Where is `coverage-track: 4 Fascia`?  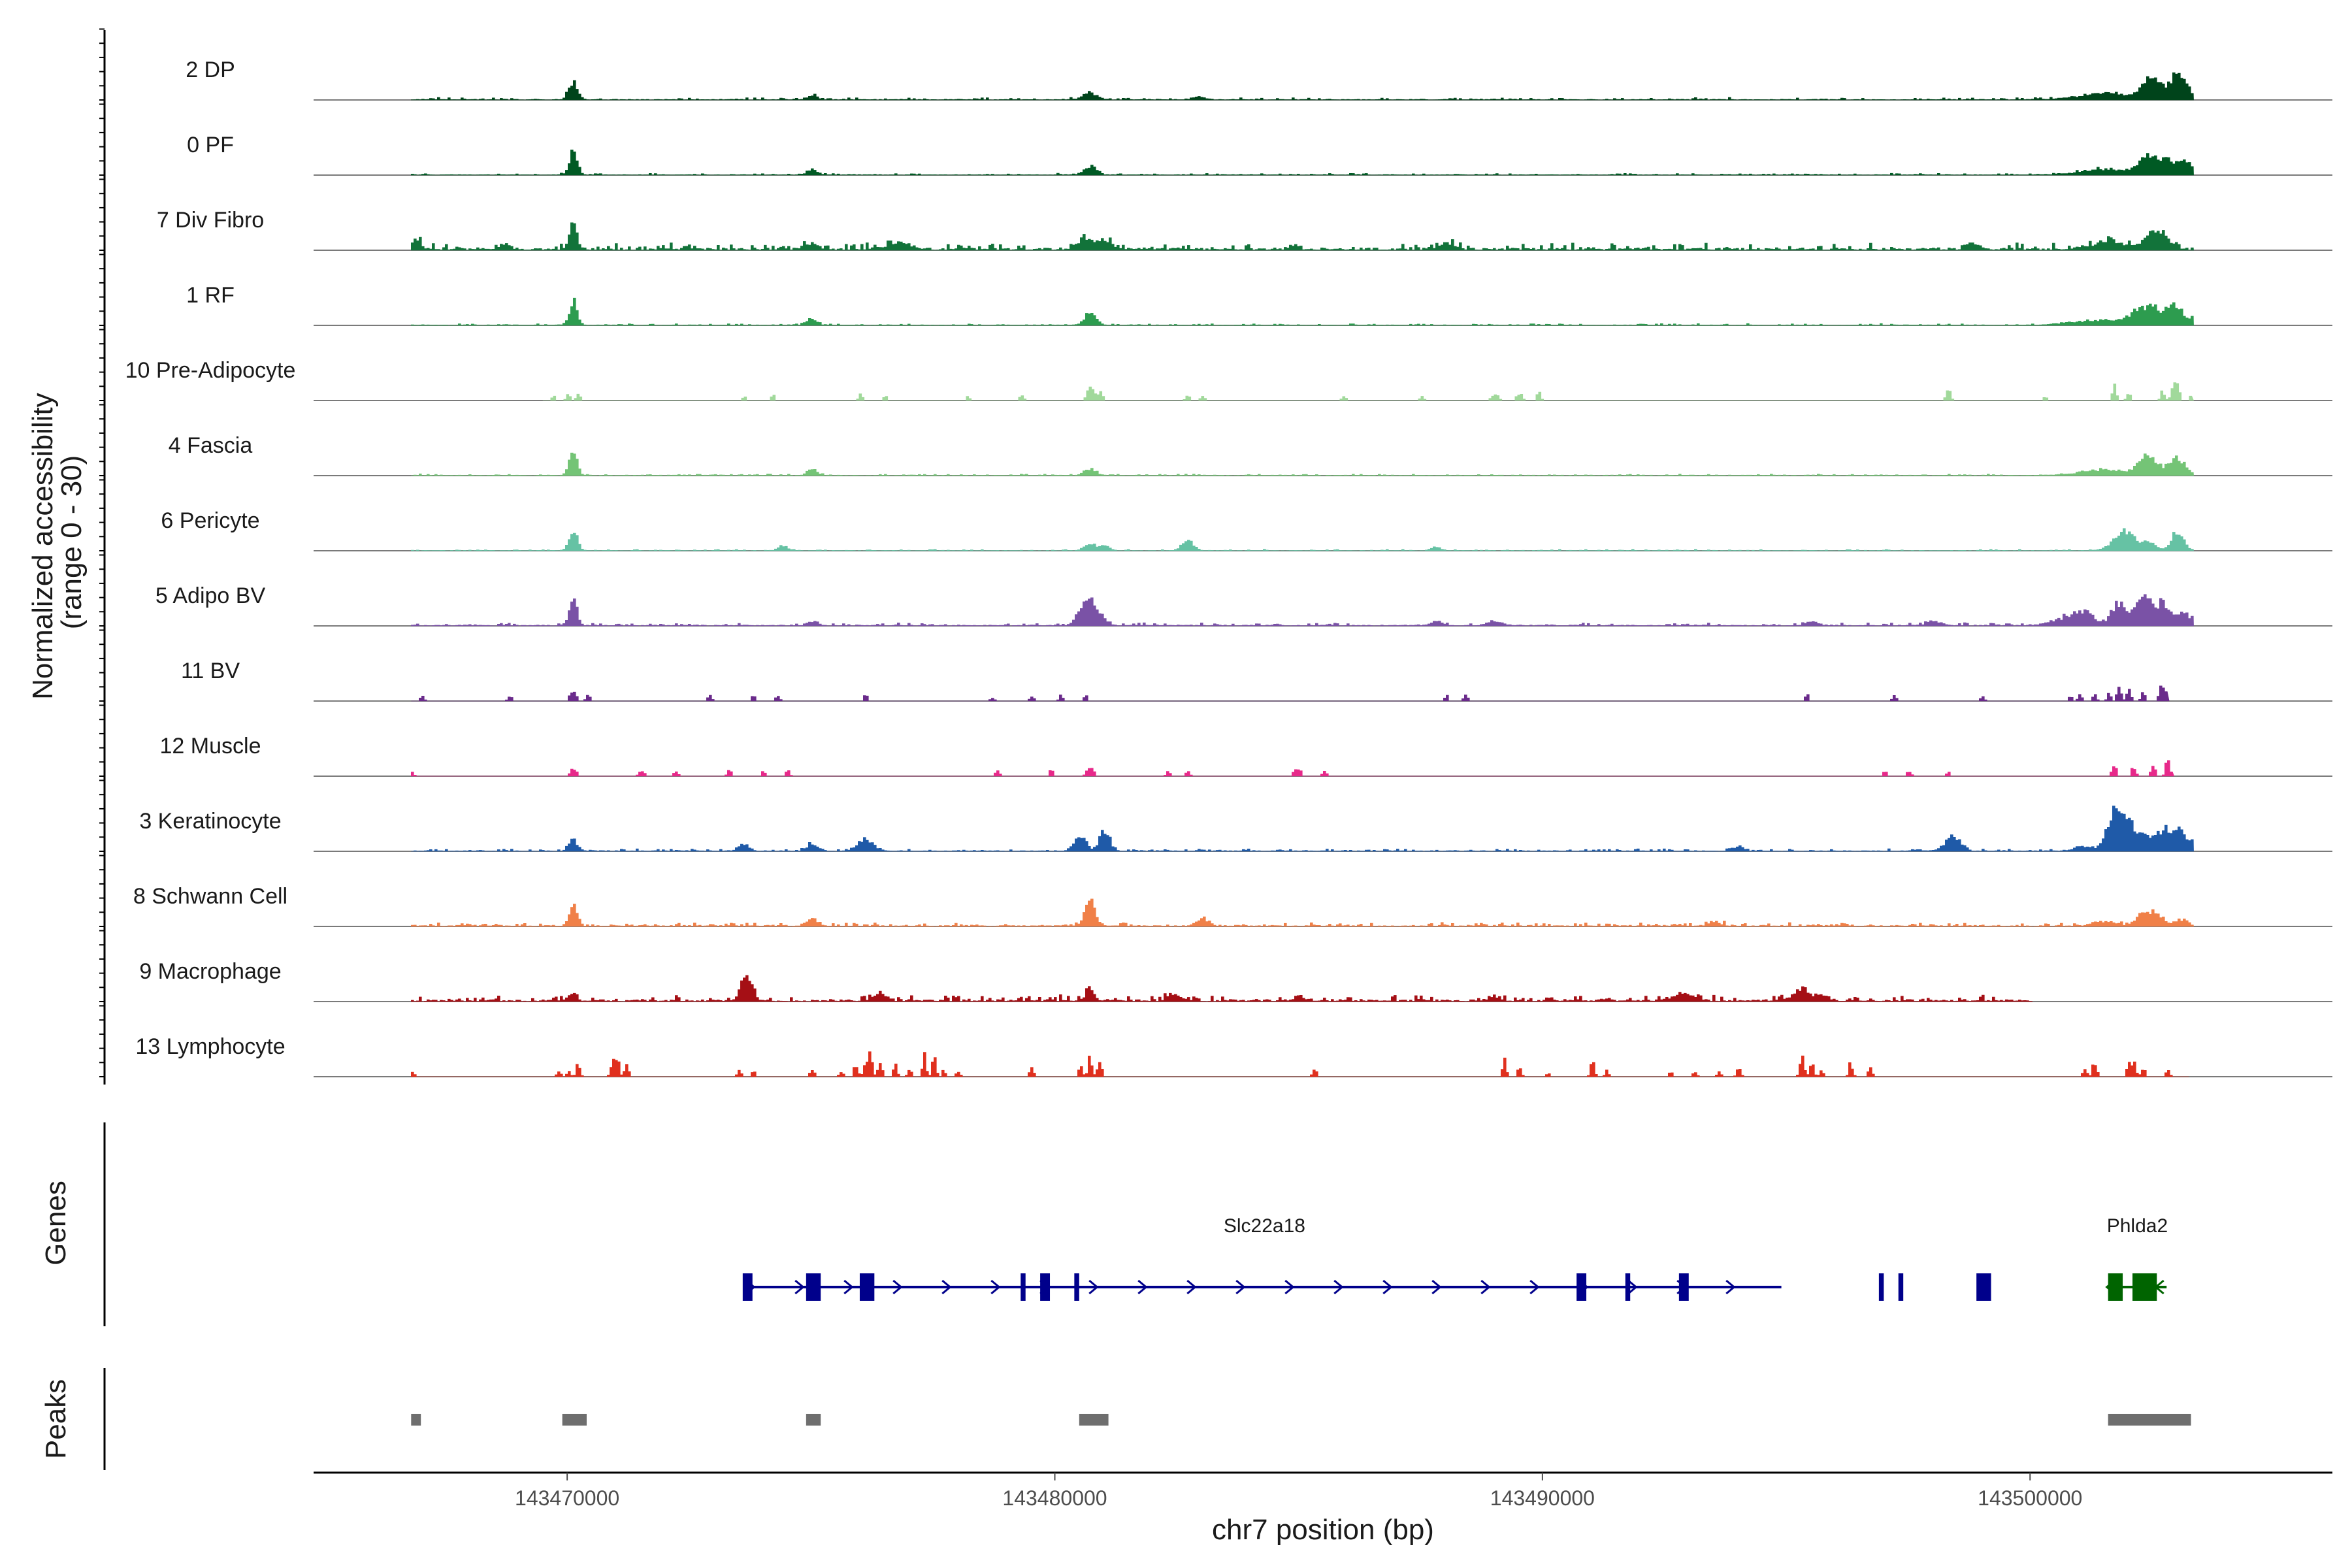
coverage-track: 4 Fascia is located at coordinates (1250, 454).